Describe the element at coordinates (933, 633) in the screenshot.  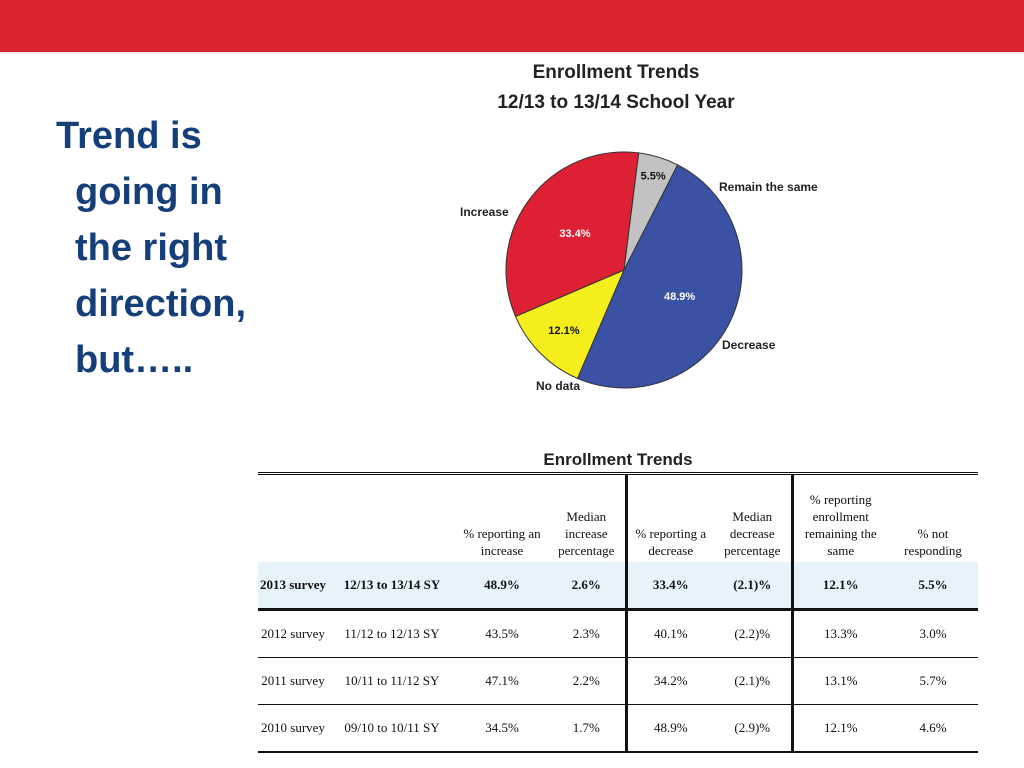
I see `table-cell: 3.0%` at that location.